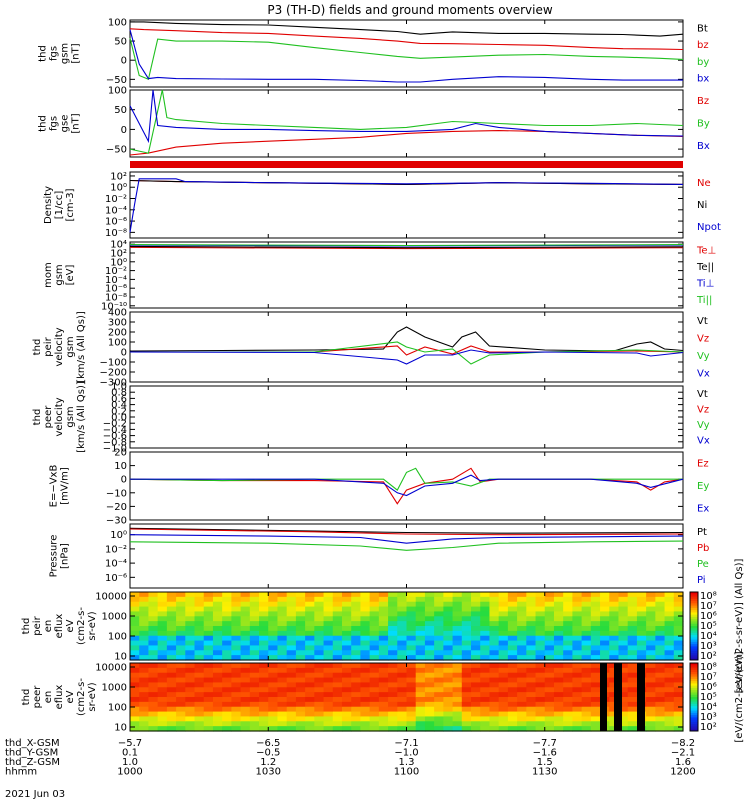 This screenshot has height=800, width=750. I want to click on colorbar-tick: 10⁶, so click(708, 687).